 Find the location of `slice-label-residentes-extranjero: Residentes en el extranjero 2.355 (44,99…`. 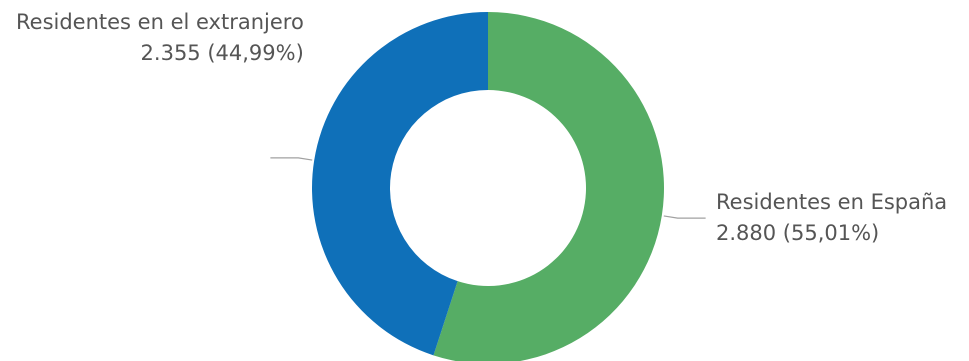

slice-label-residentes-extranjero: Residentes en el extranjero 2.355 (44,99… is located at coordinates (160, 38).